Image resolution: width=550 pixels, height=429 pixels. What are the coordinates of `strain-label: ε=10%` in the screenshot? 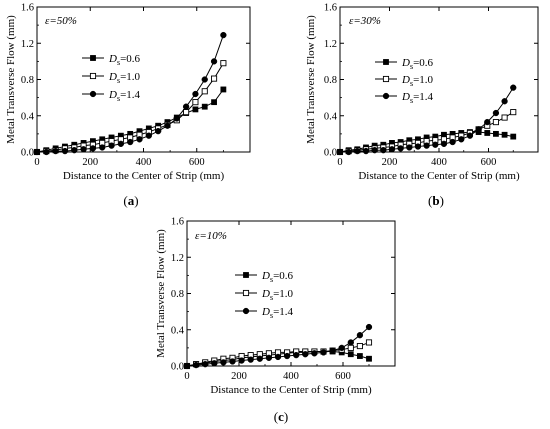 It's located at (211, 236).